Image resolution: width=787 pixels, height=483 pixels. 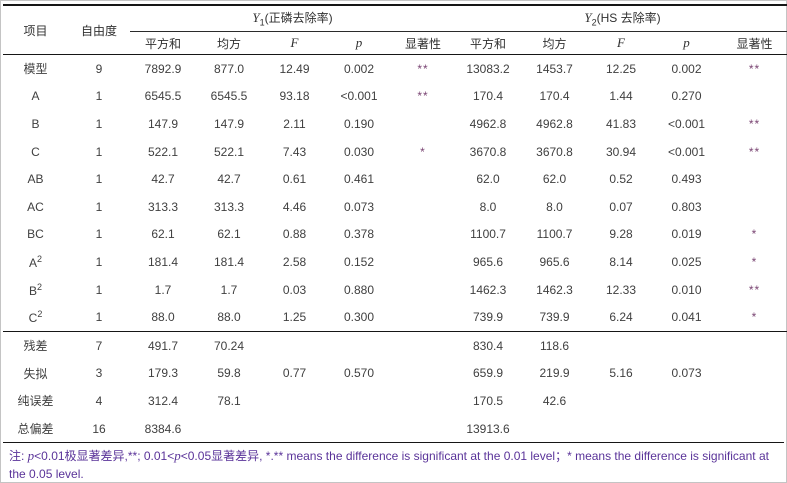 What do you see at coordinates (488, 179) in the screenshot?
I see `cell-y2-sum-of-squares: 62.0` at bounding box center [488, 179].